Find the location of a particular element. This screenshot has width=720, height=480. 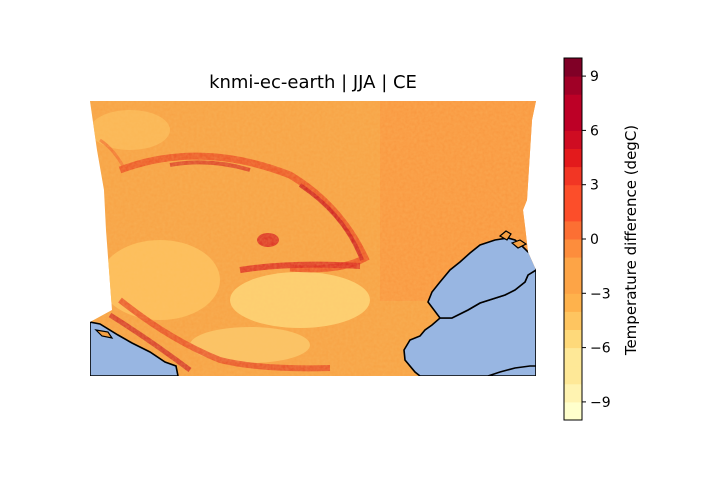

colorbar-segments is located at coordinates (573, 239).